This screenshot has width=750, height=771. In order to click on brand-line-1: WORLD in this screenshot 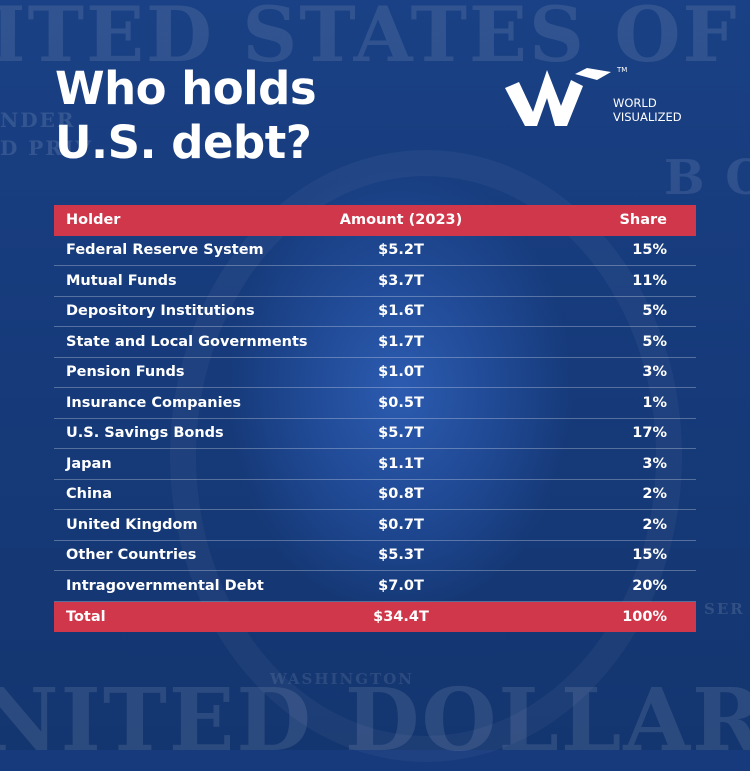, I will do `click(635, 103)`.